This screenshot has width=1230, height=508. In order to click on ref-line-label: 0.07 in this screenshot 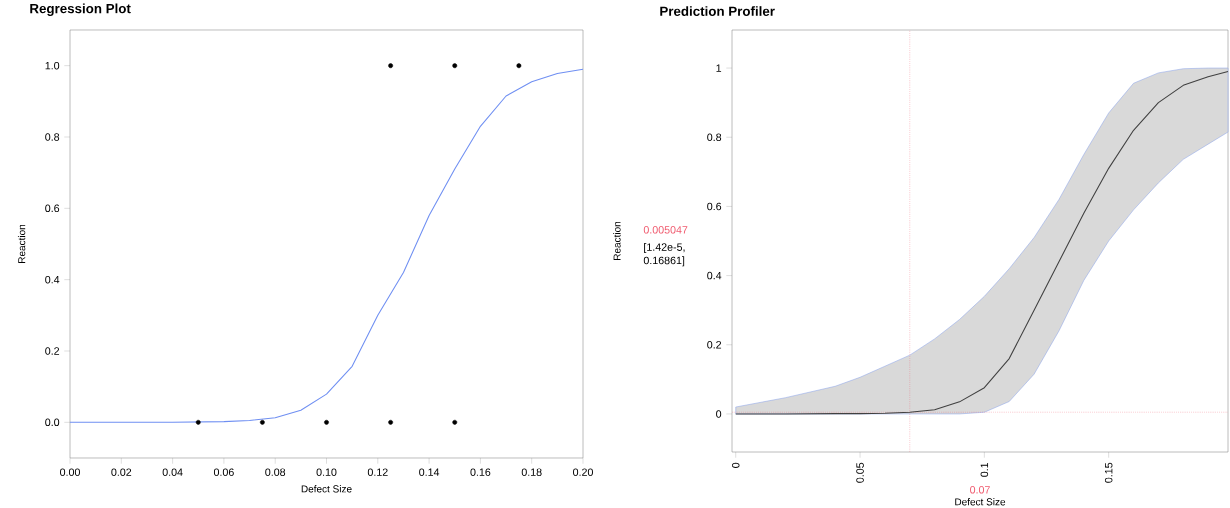, I will do `click(980, 490)`.